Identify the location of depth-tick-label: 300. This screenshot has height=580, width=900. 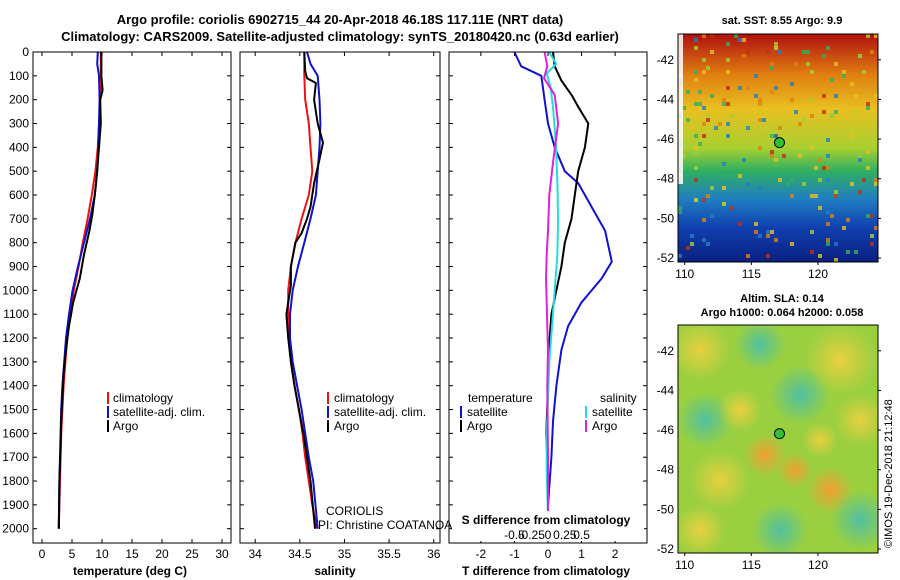
(19, 124).